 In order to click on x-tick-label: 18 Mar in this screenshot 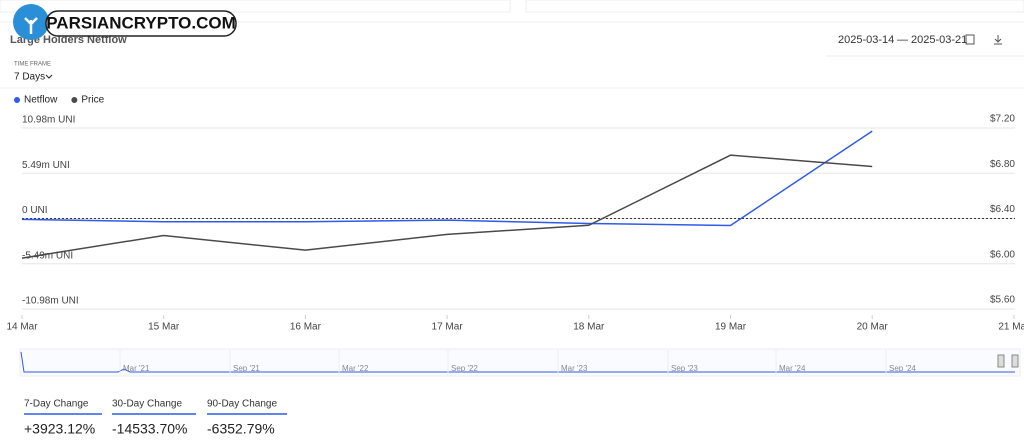, I will do `click(589, 327)`.